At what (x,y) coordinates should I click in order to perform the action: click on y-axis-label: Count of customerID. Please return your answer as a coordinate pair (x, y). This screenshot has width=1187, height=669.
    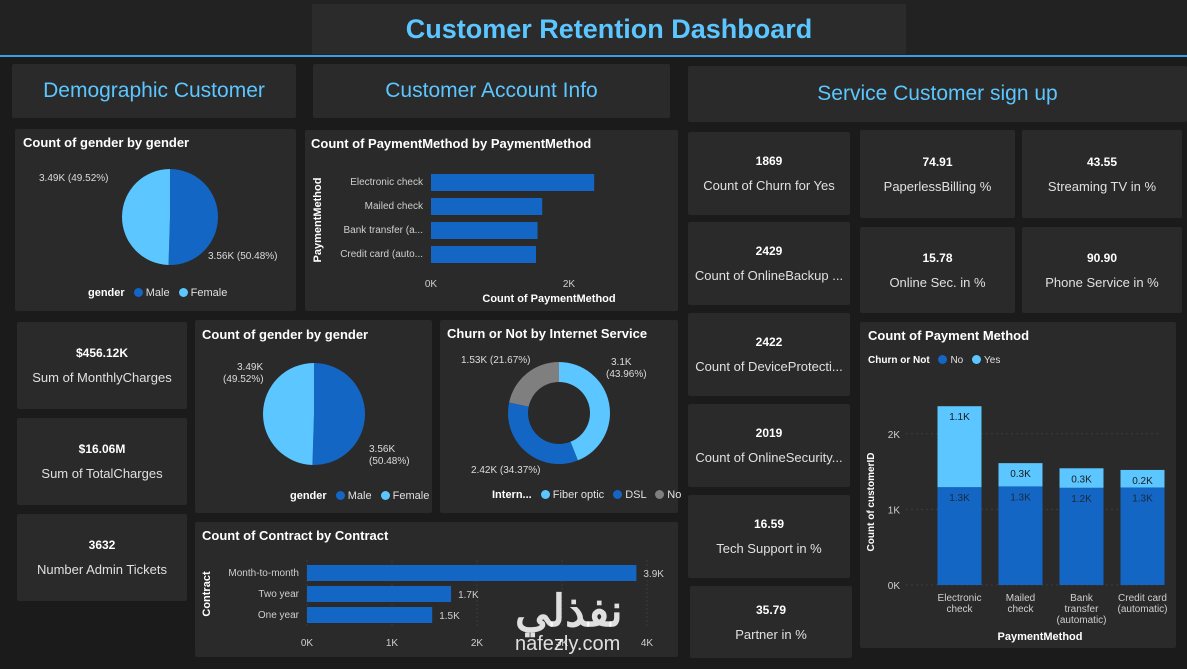
    Looking at the image, I should click on (871, 502).